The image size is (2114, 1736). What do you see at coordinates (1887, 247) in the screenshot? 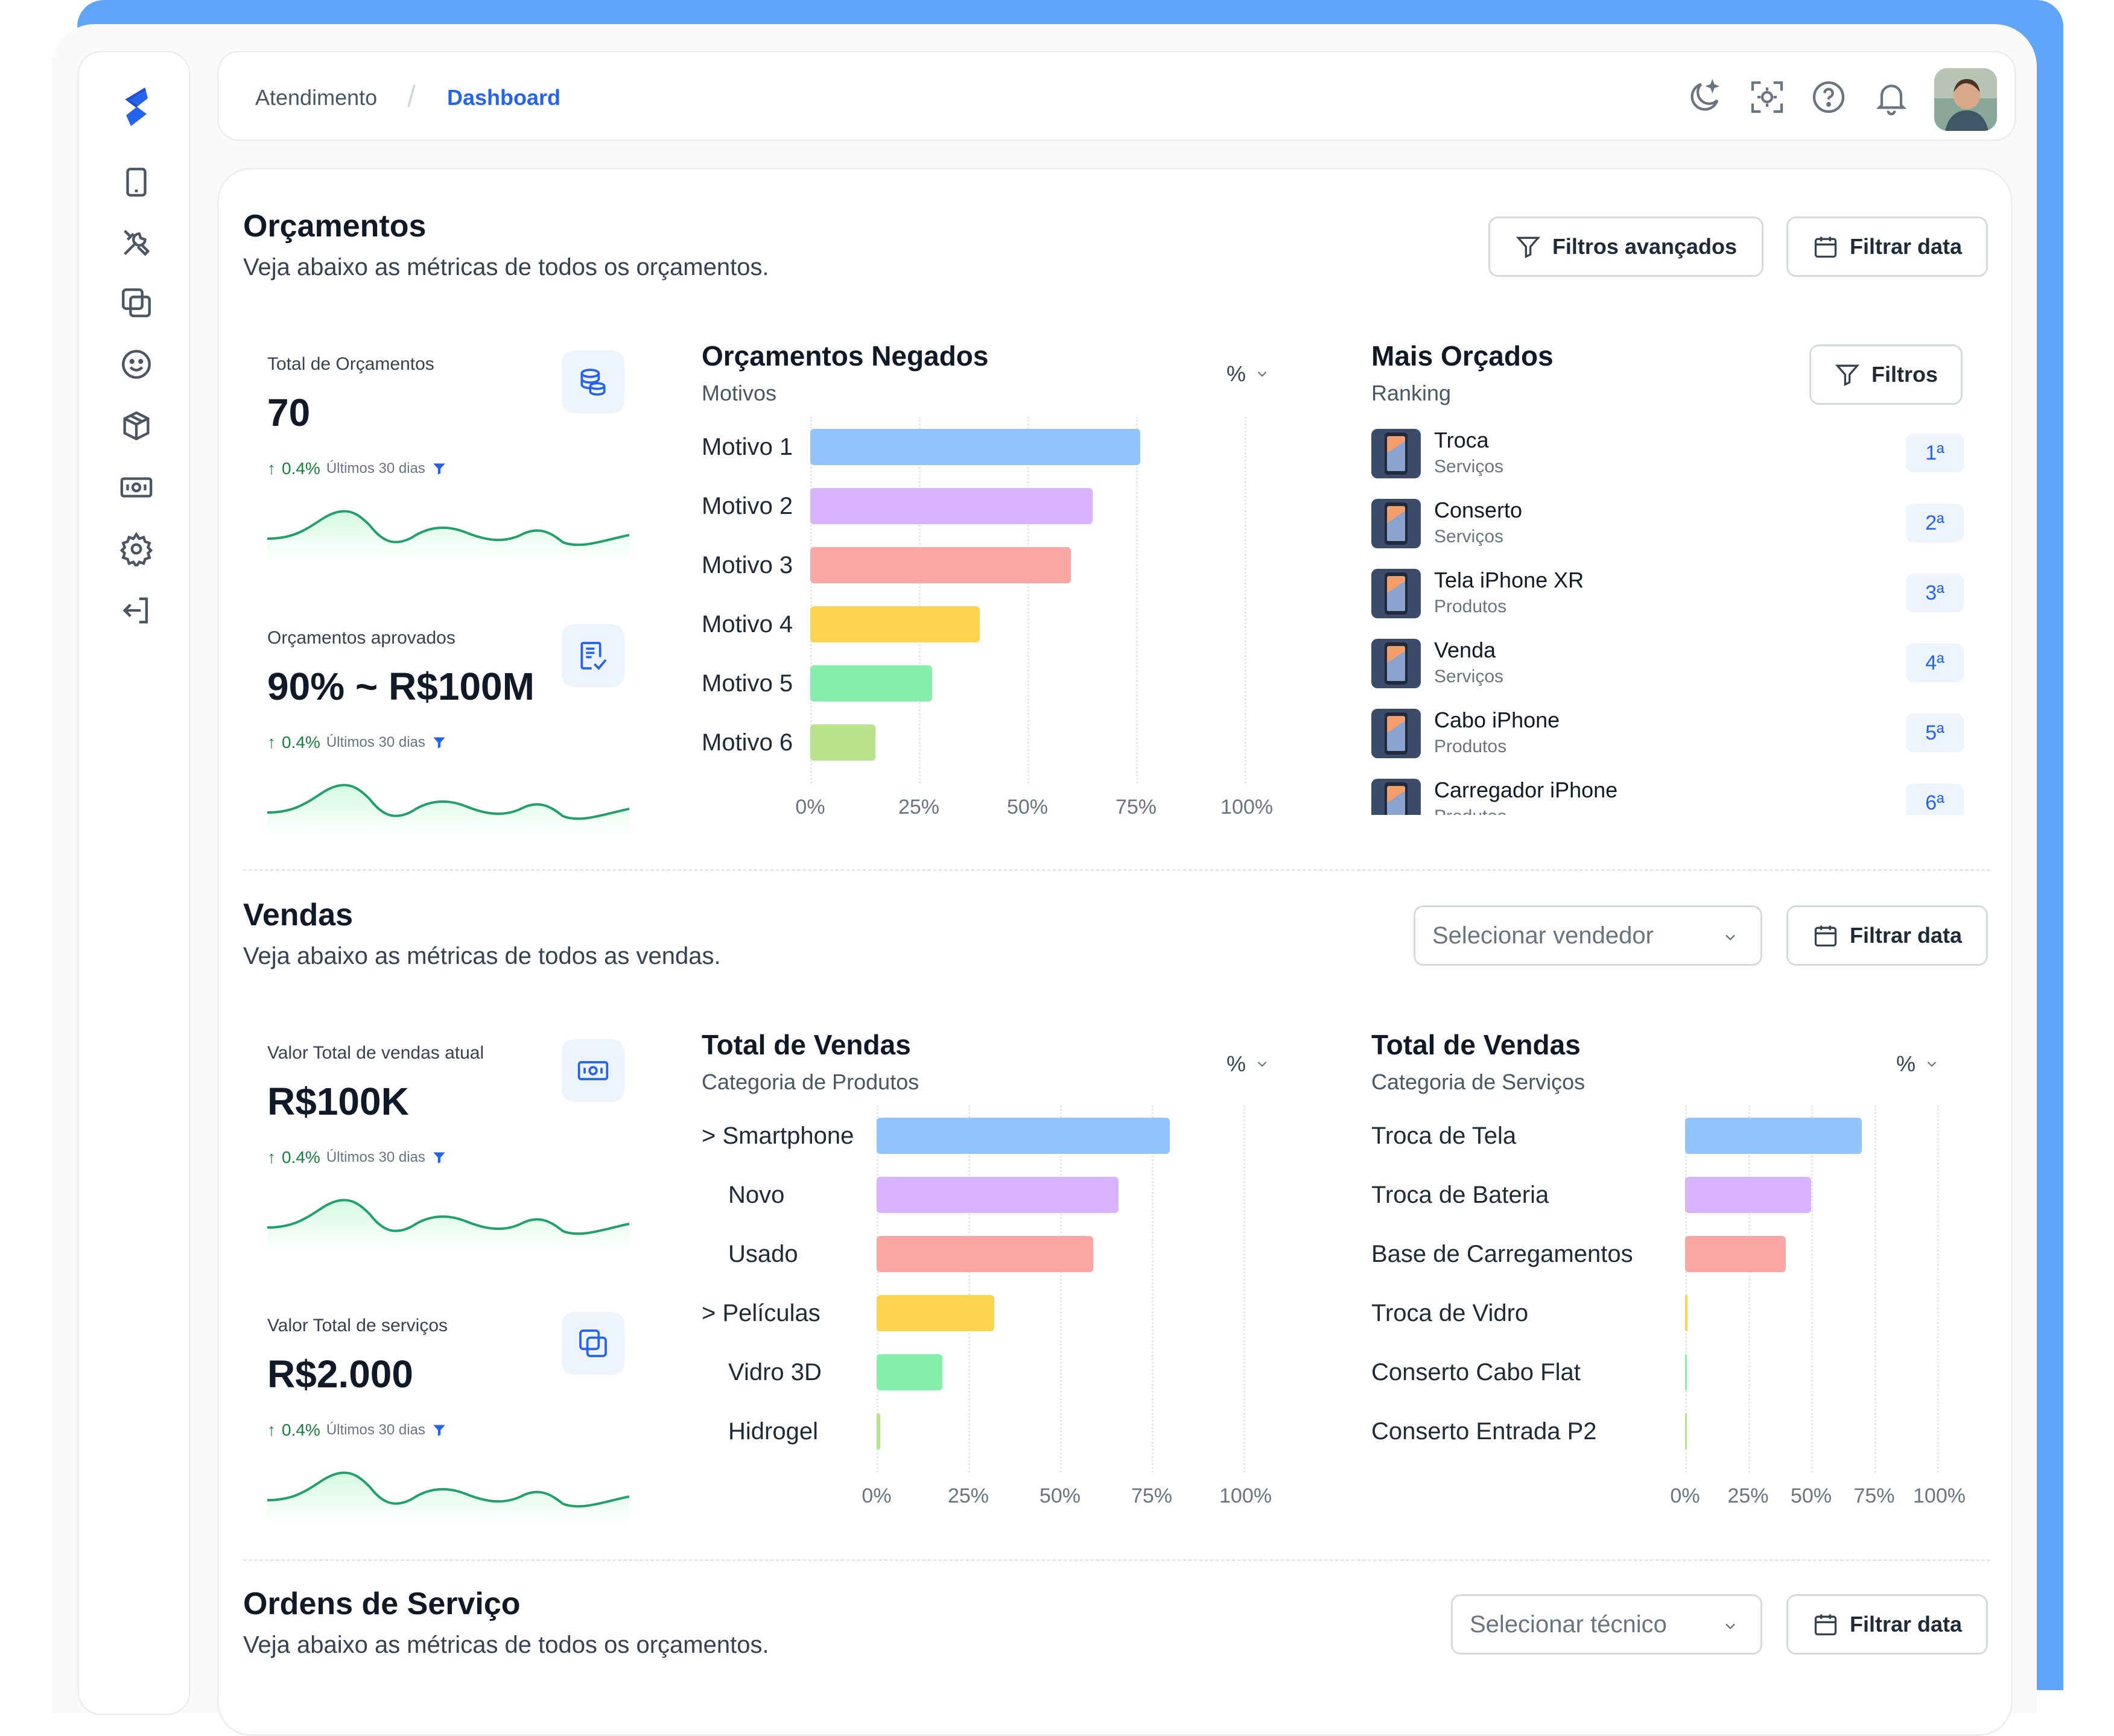
I see `filter-date-button-orcamentos: Filtrar data` at bounding box center [1887, 247].